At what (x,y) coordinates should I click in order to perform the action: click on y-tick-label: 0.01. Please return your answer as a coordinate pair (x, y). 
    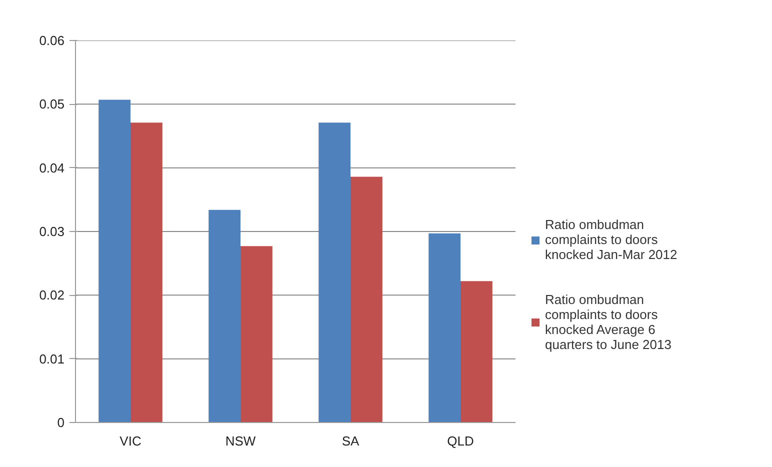
    Looking at the image, I should click on (52, 358).